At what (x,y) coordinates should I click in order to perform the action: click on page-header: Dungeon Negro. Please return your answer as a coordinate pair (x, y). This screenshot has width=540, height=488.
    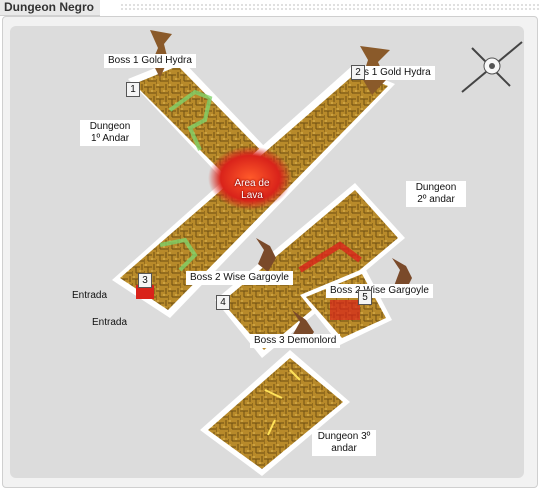
    Looking at the image, I should click on (270, 8).